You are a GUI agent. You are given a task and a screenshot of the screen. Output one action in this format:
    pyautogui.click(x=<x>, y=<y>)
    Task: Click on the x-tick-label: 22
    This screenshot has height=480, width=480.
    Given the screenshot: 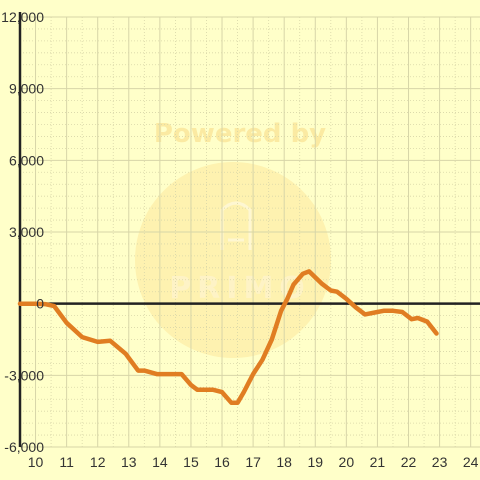 What is the action you would take?
    pyautogui.click(x=409, y=462)
    